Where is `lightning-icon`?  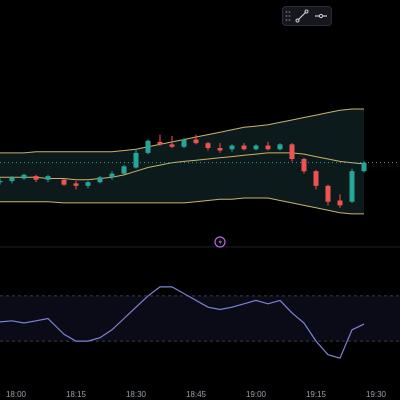
lightning-icon is located at coordinates (220, 242).